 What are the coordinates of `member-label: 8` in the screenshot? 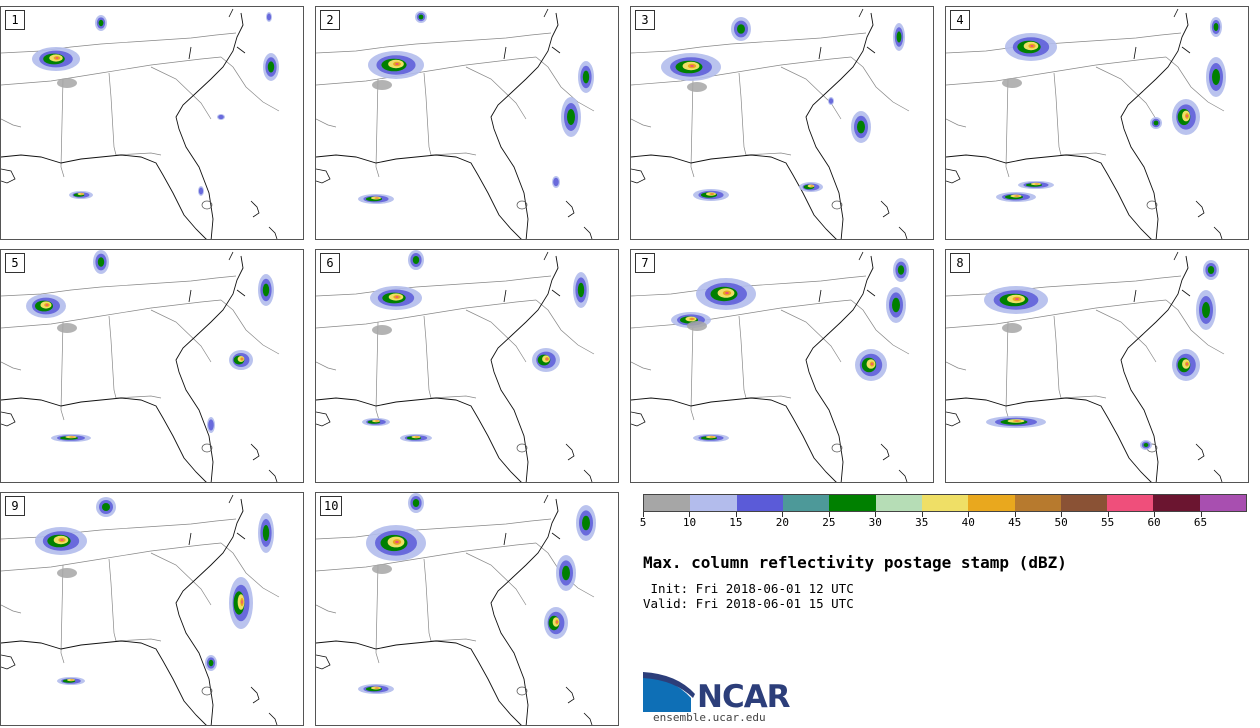 It's located at (960, 263).